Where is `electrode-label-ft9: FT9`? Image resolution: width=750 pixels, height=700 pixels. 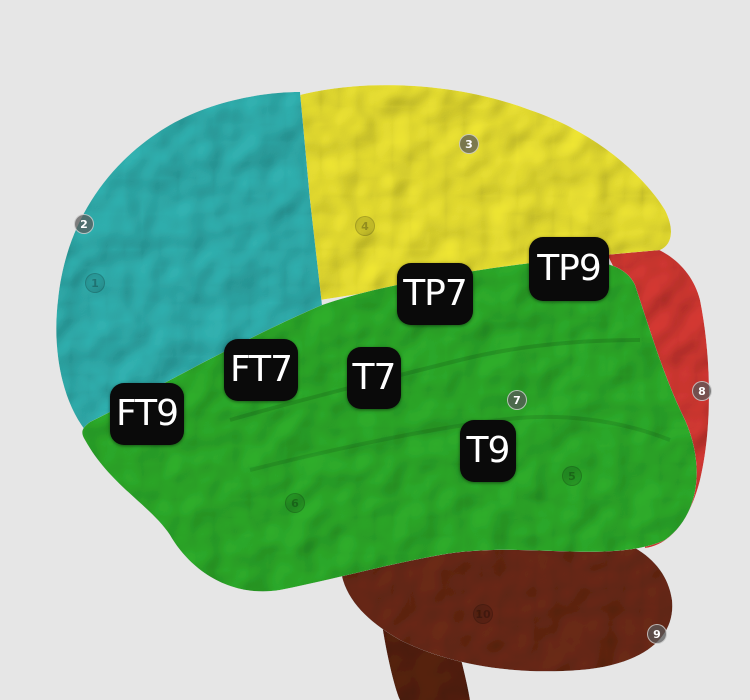 electrode-label-ft9: FT9 is located at coordinates (147, 414).